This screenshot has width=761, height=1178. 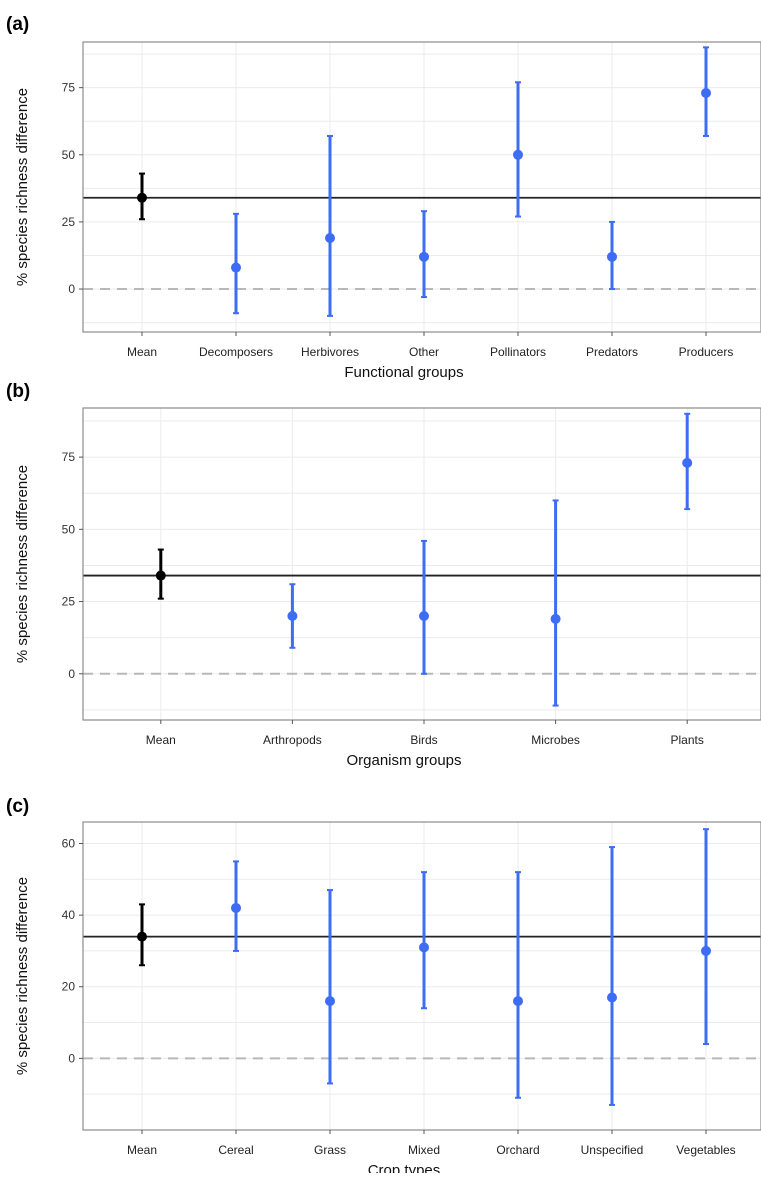 I want to click on x-tick-label: Pollinators, so click(x=518, y=352).